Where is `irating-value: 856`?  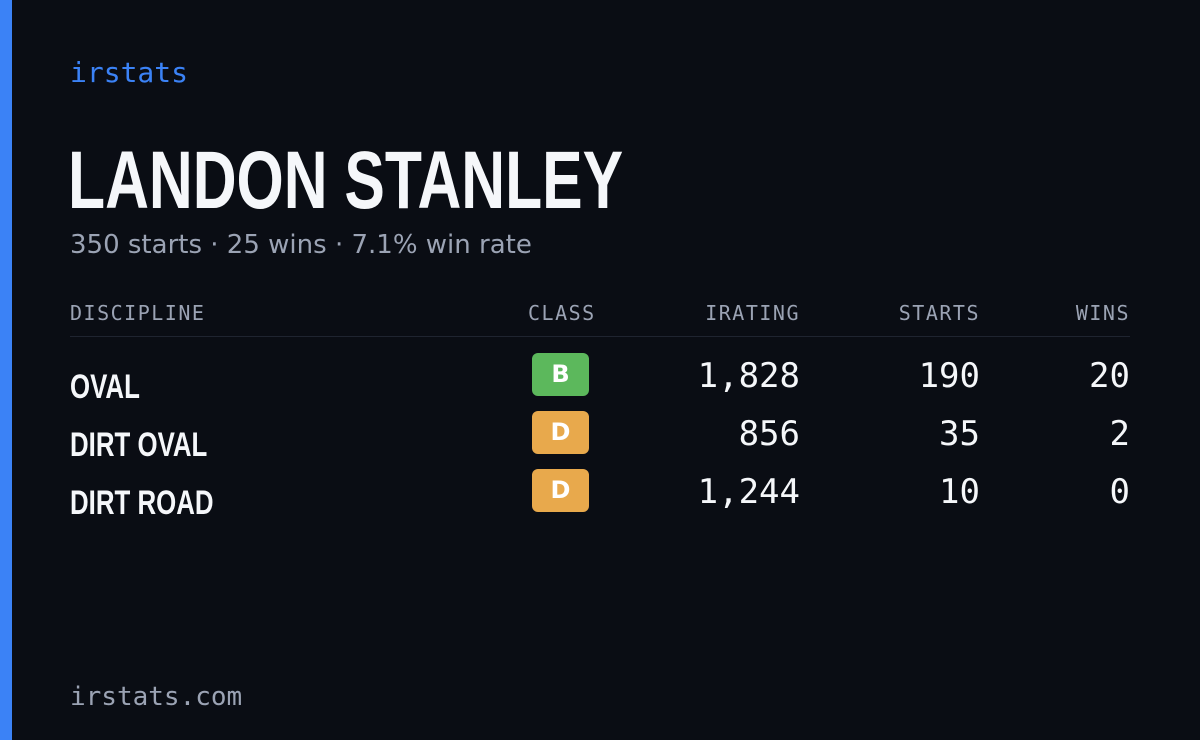
irating-value: 856 is located at coordinates (769, 434).